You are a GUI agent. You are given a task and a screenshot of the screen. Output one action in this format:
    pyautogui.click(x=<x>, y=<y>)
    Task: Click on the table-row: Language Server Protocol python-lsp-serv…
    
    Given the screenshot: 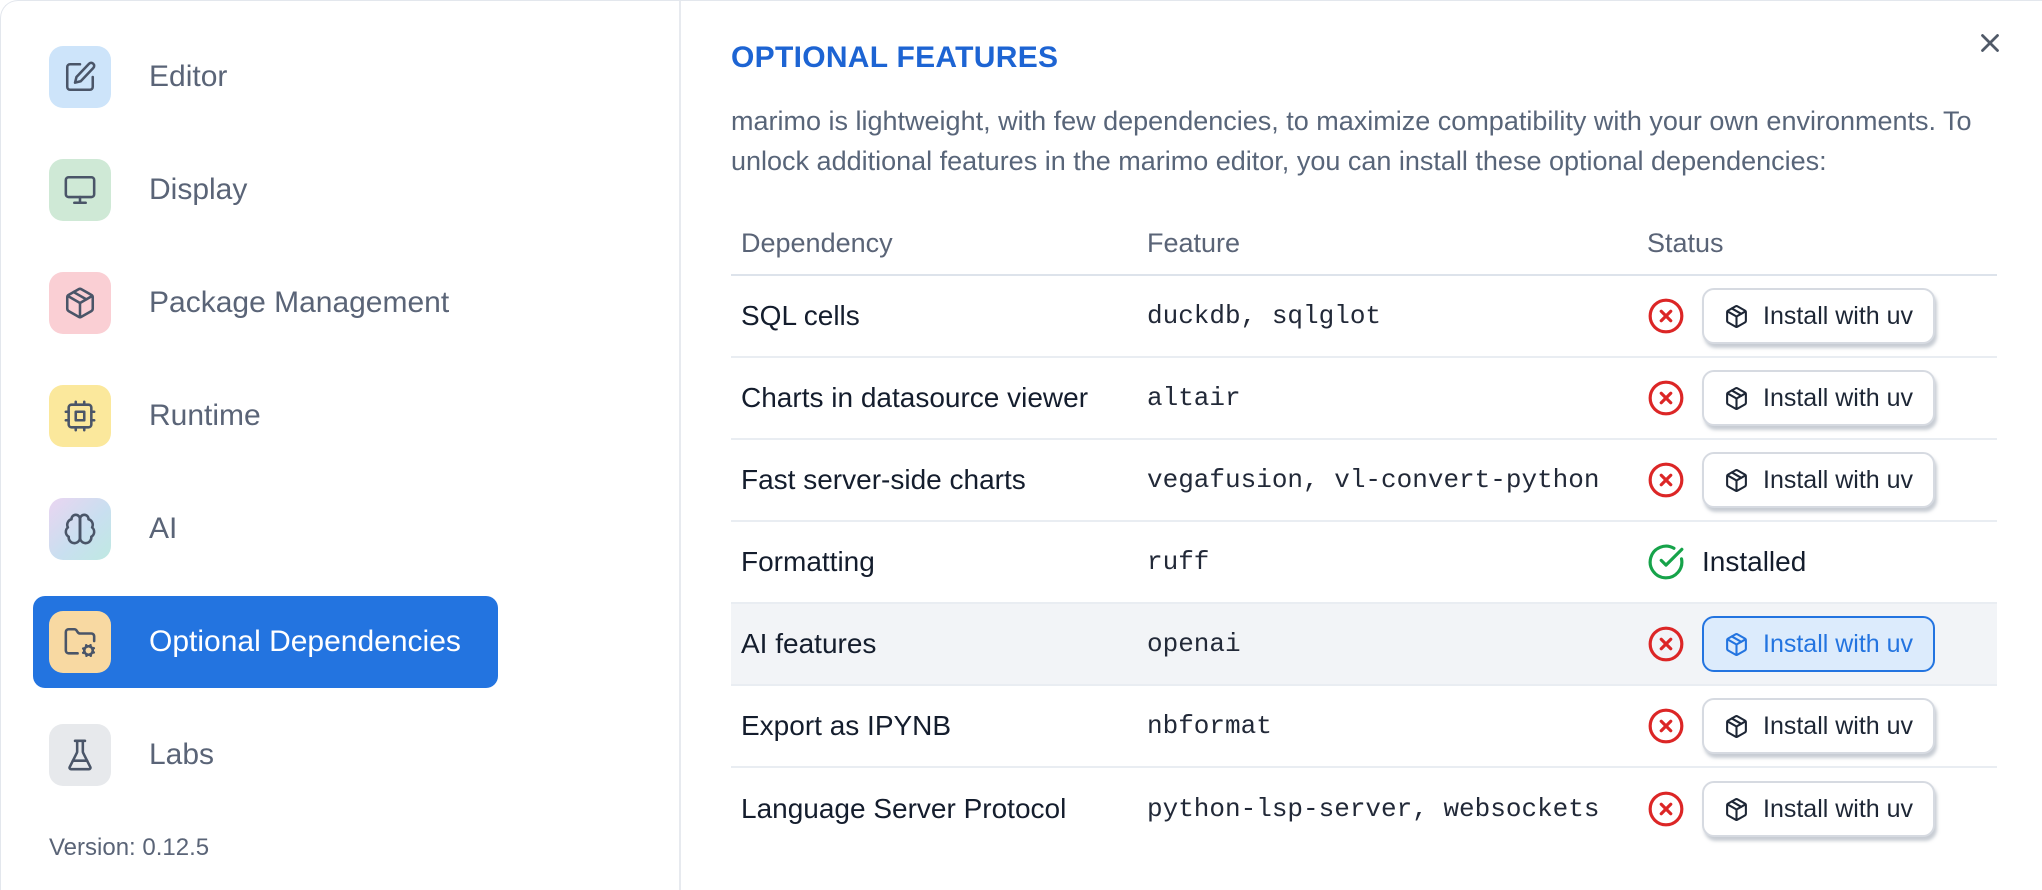 What is the action you would take?
    pyautogui.click(x=1364, y=809)
    